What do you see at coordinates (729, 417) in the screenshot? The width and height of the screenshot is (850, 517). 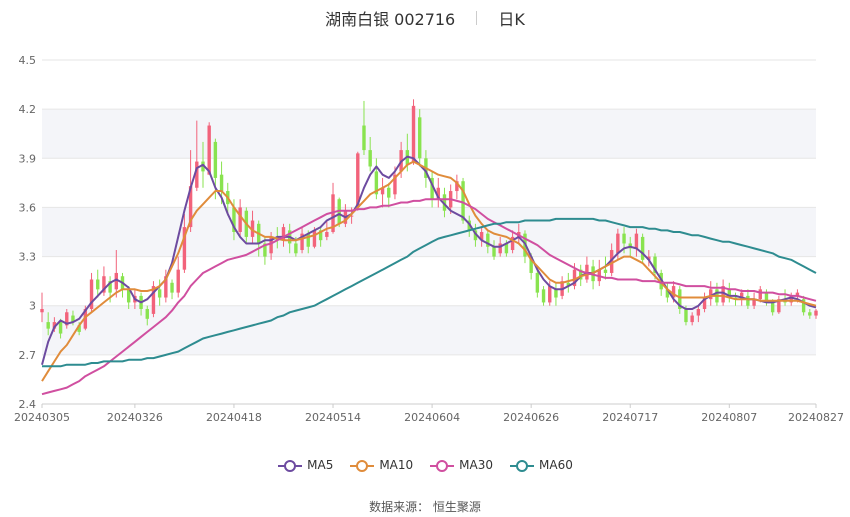 I see `x-tick-label: 20240807` at bounding box center [729, 417].